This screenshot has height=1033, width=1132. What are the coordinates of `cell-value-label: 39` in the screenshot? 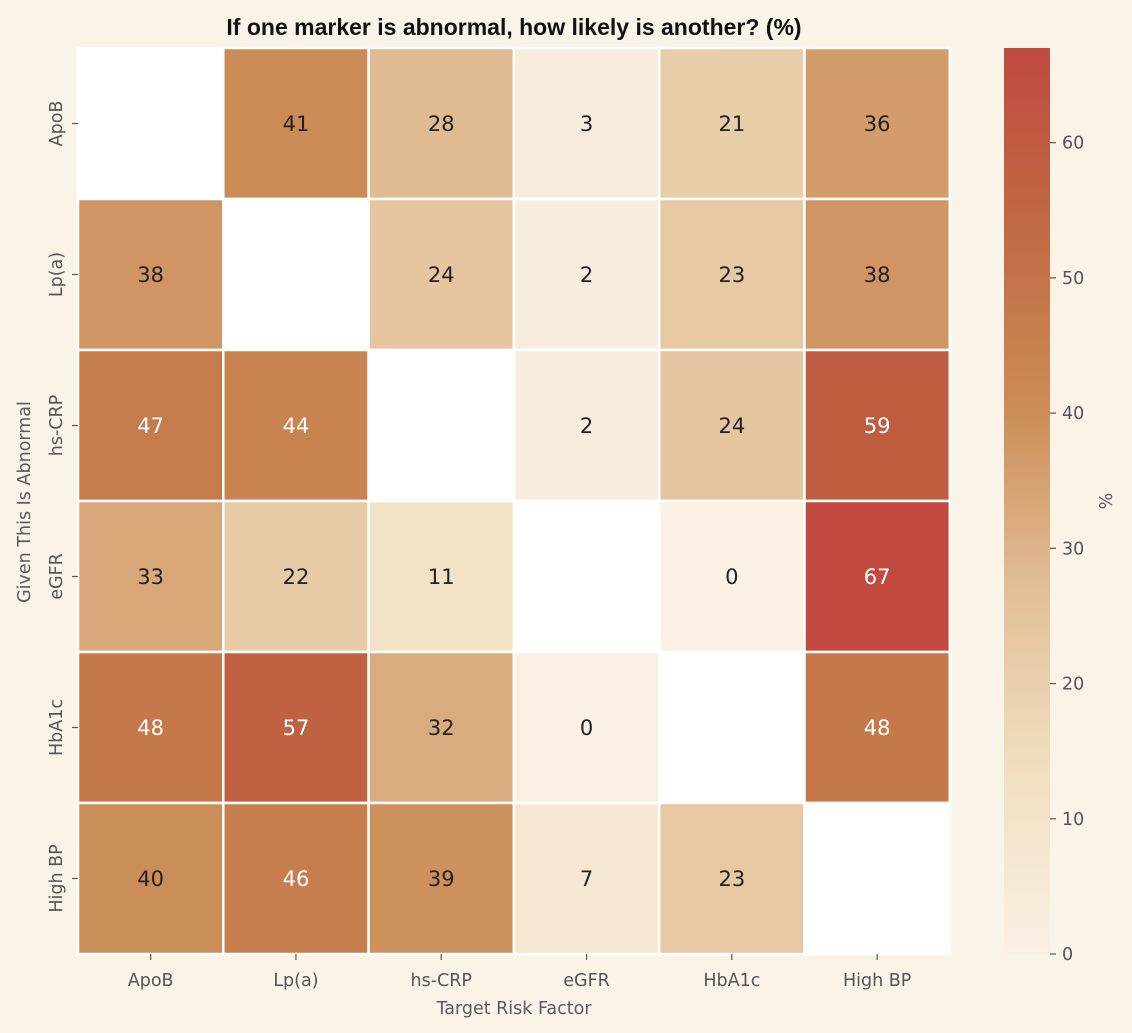 It's located at (441, 879).